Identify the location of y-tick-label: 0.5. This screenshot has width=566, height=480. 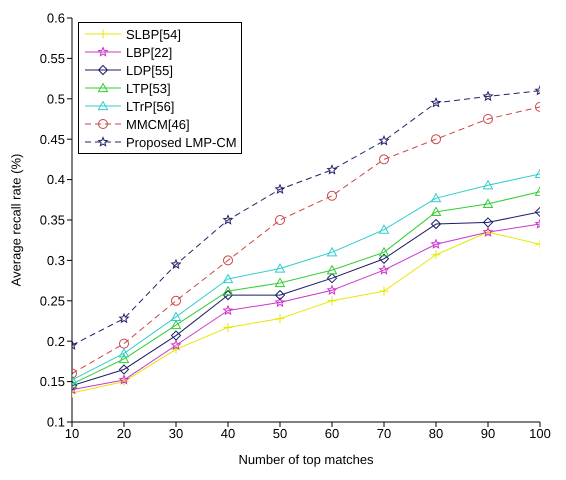
(55, 98).